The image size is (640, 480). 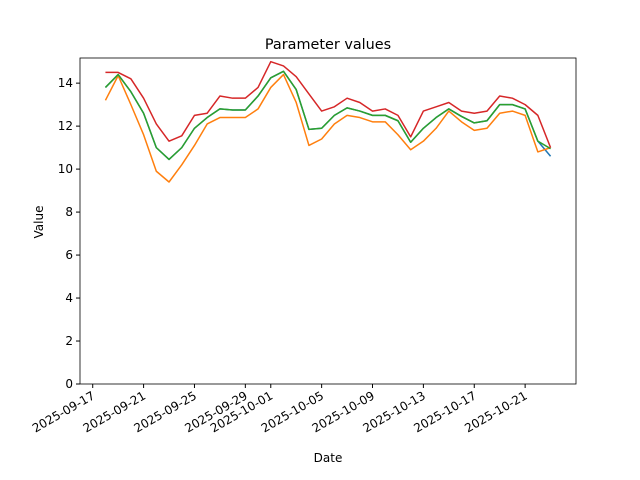 What do you see at coordinates (65, 126) in the screenshot?
I see `y-tick-label: 12` at bounding box center [65, 126].